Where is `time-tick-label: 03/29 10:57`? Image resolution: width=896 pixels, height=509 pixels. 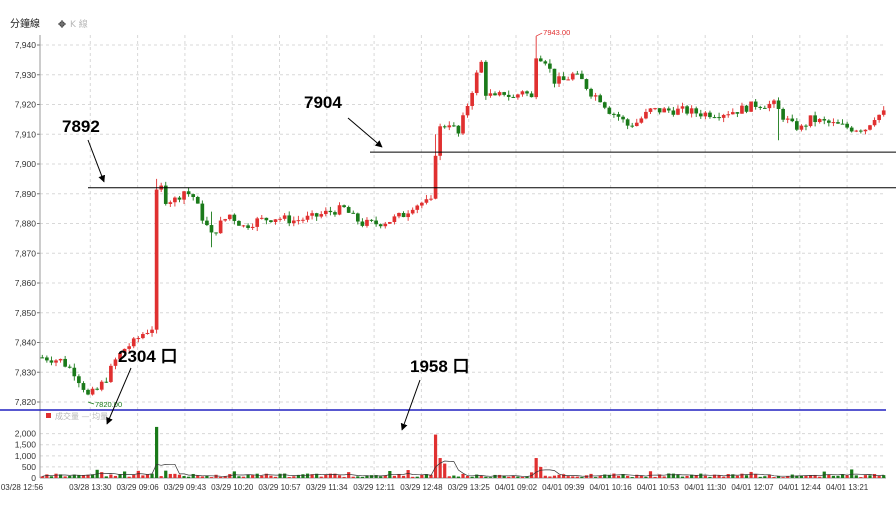 time-tick-label: 03/29 10:57 is located at coordinates (279, 487).